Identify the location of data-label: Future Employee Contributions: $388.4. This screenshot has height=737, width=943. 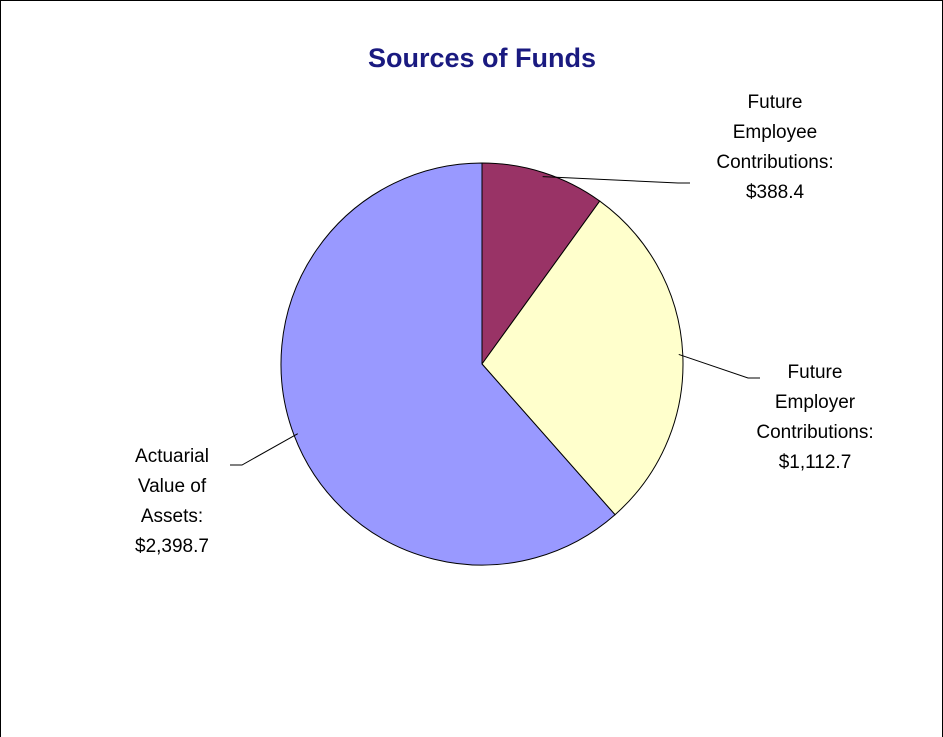
(774, 148).